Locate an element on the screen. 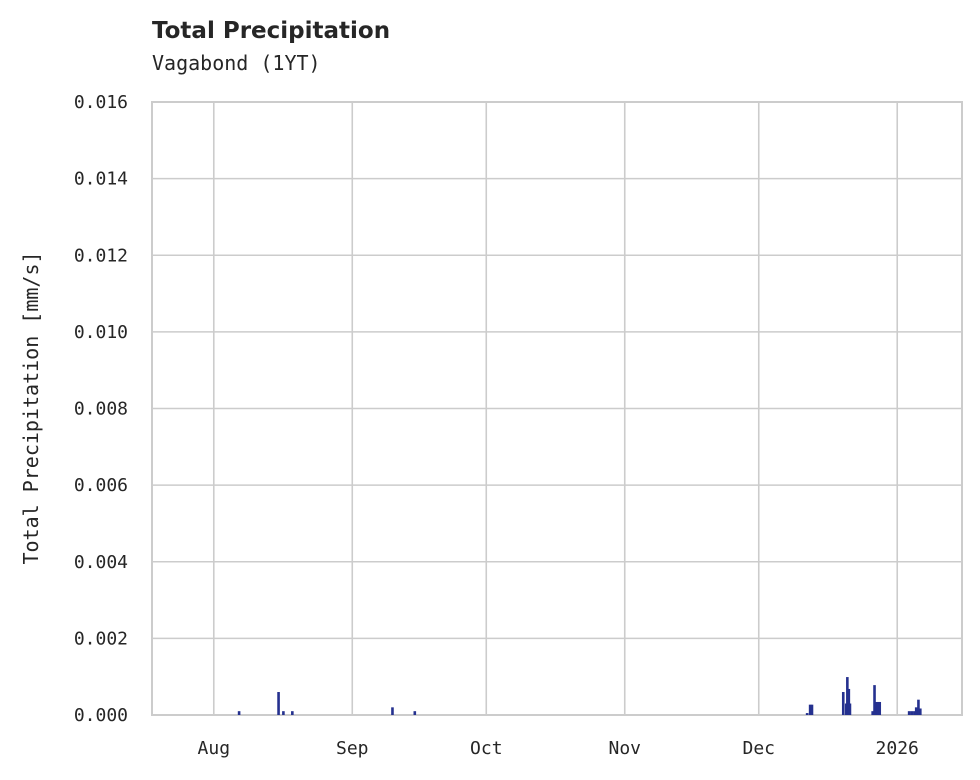 This screenshot has height=780, width=980. y-tick-label: 0.008 is located at coordinates (101, 409).